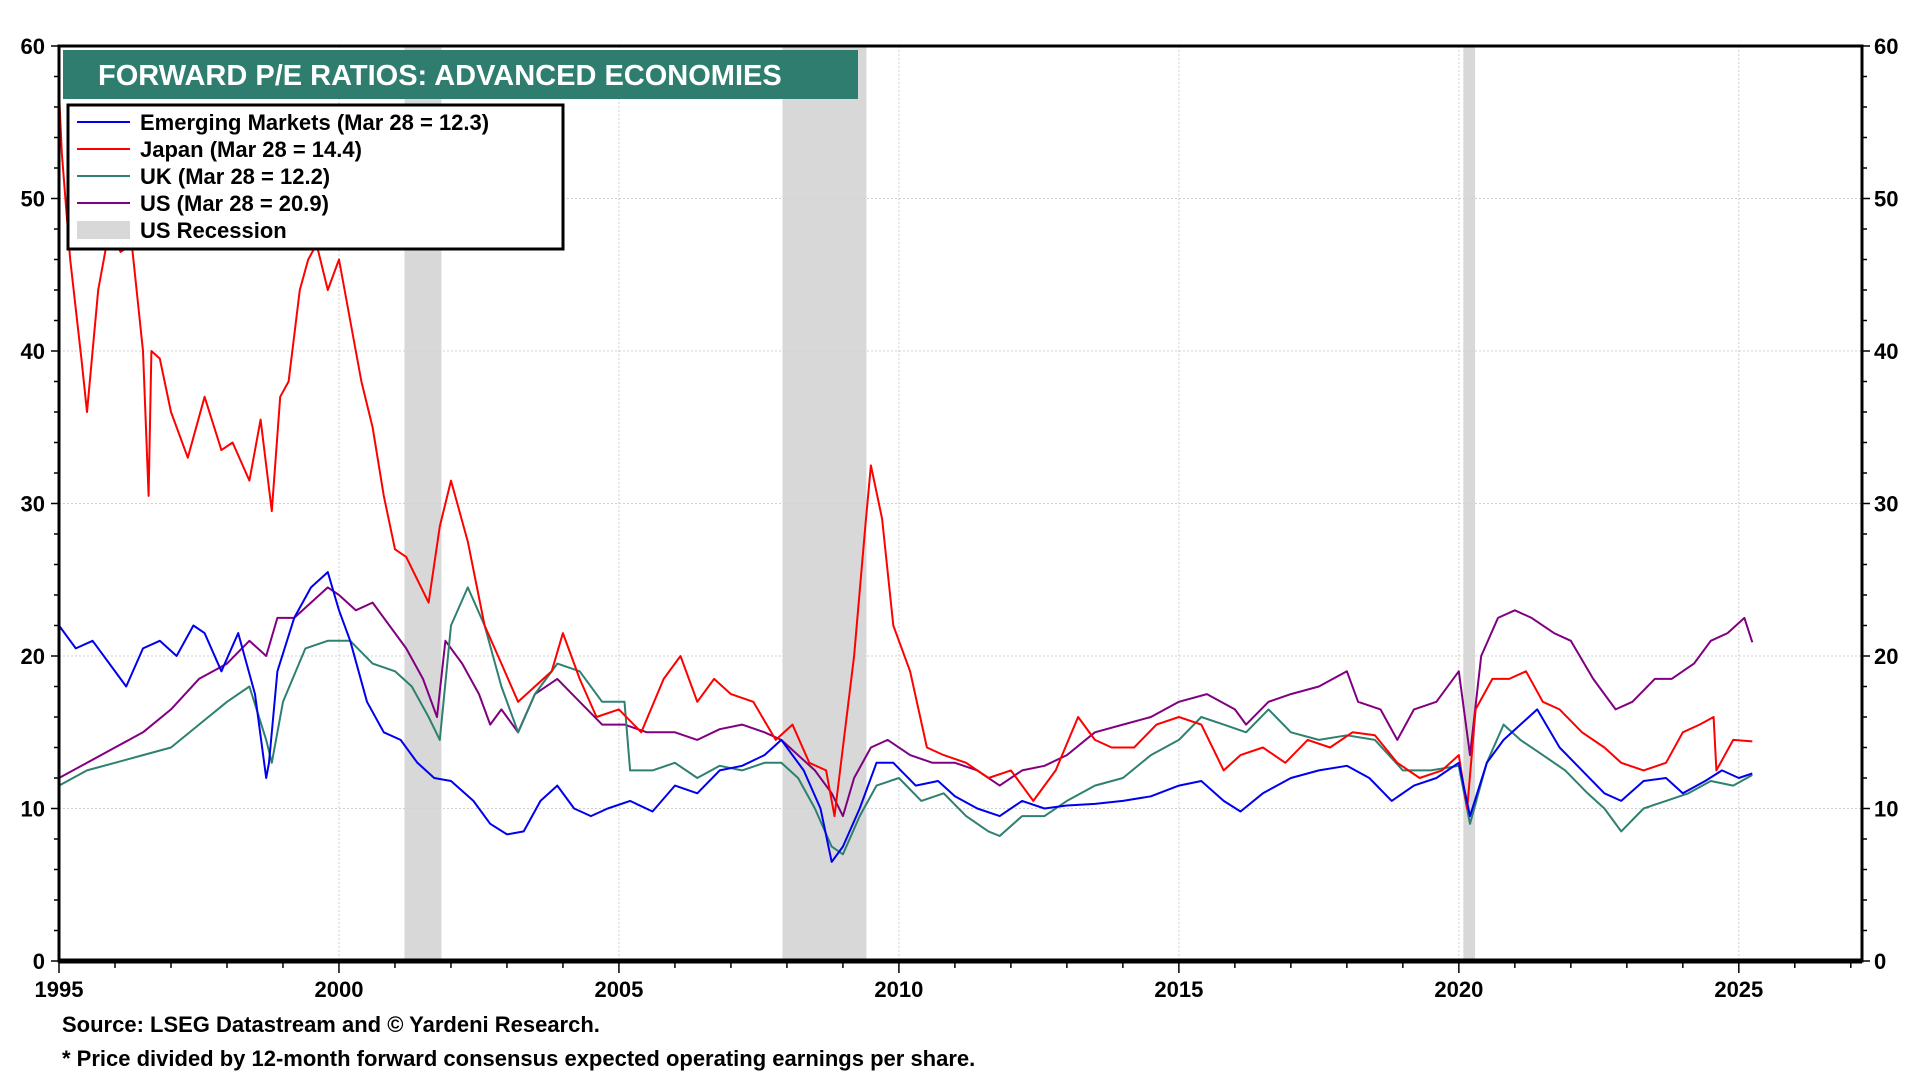 The width and height of the screenshot is (1920, 1080). I want to click on y-tick-label-right: 50, so click(1886, 199).